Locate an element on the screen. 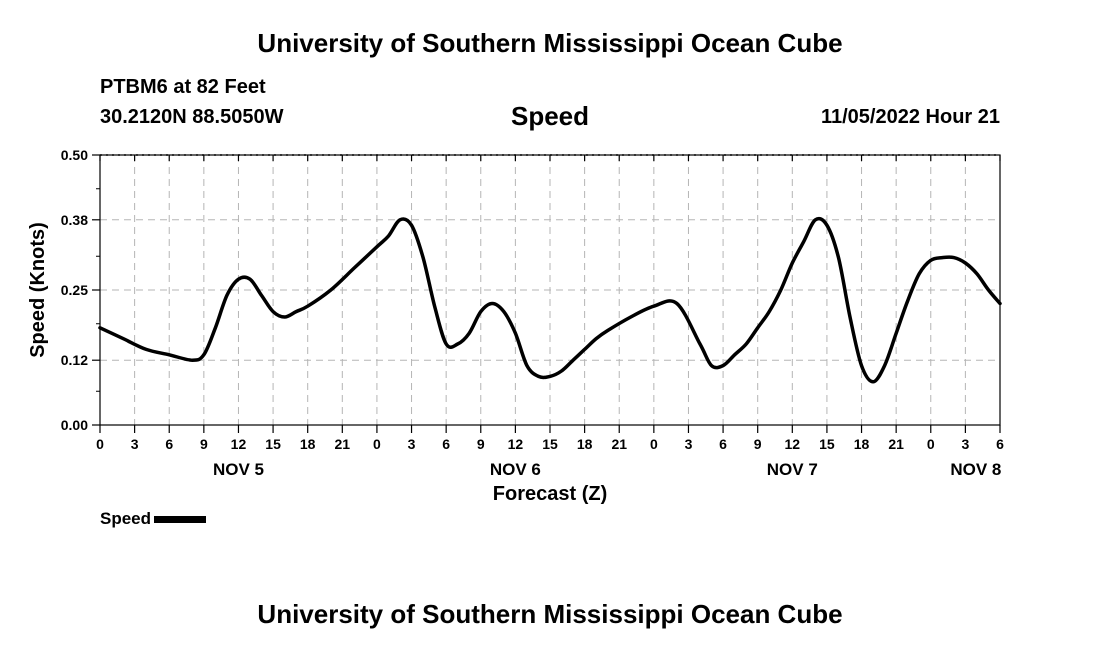 This screenshot has width=1100, height=650. coords-label: 30.2120N 88.5050W is located at coordinates (192, 117).